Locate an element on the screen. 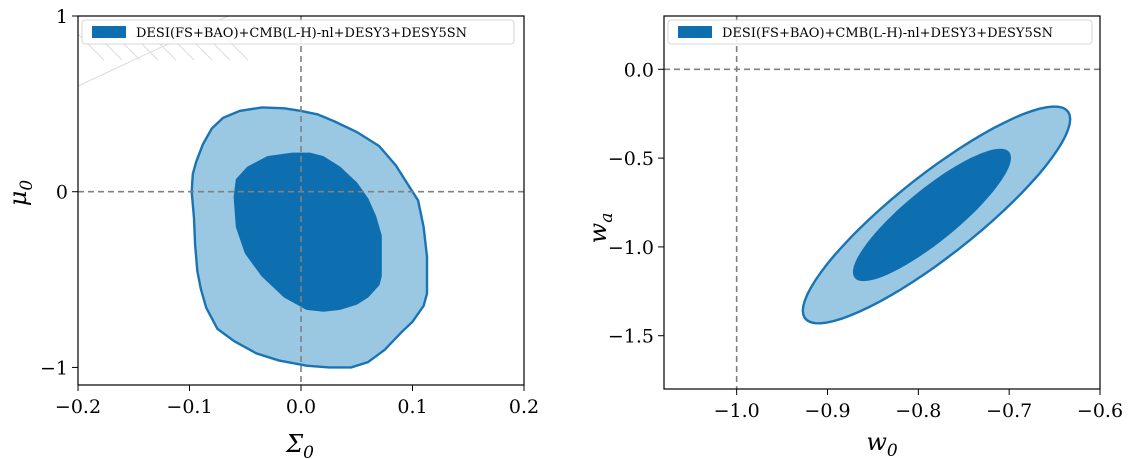 Image resolution: width=1130 pixels, height=459 pixels. y-tick-label: 0 is located at coordinates (62, 193).